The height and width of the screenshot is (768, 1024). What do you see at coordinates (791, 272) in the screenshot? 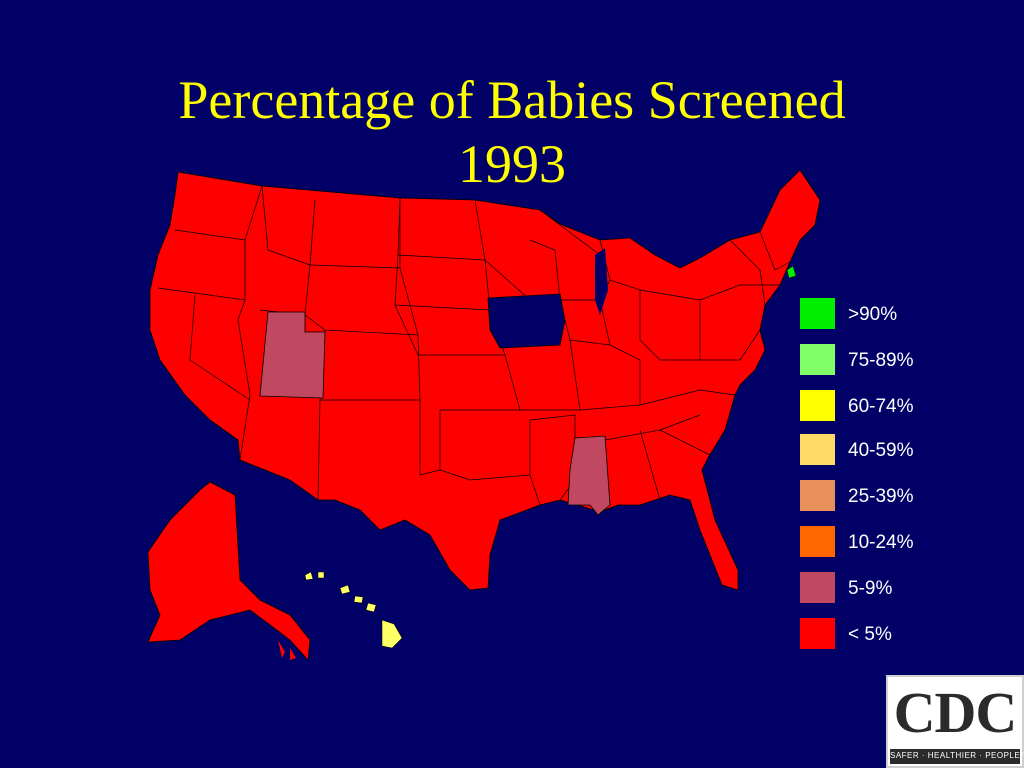
I see `state-rhode-island` at bounding box center [791, 272].